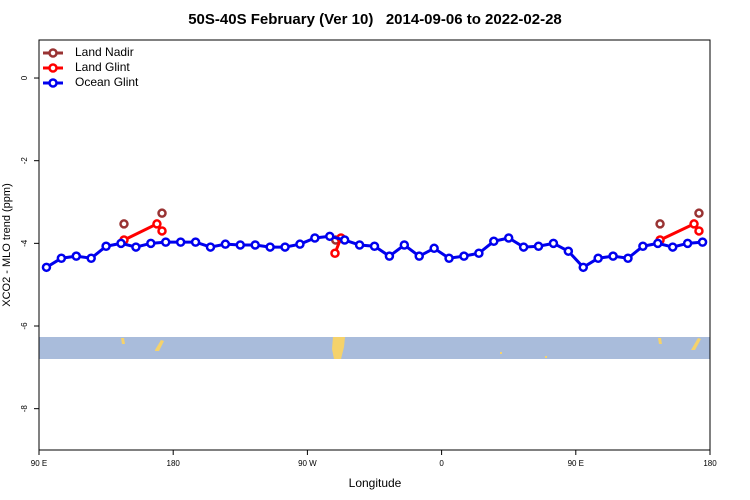 This screenshot has width=750, height=500. I want to click on map-strip, so click(374, 348).